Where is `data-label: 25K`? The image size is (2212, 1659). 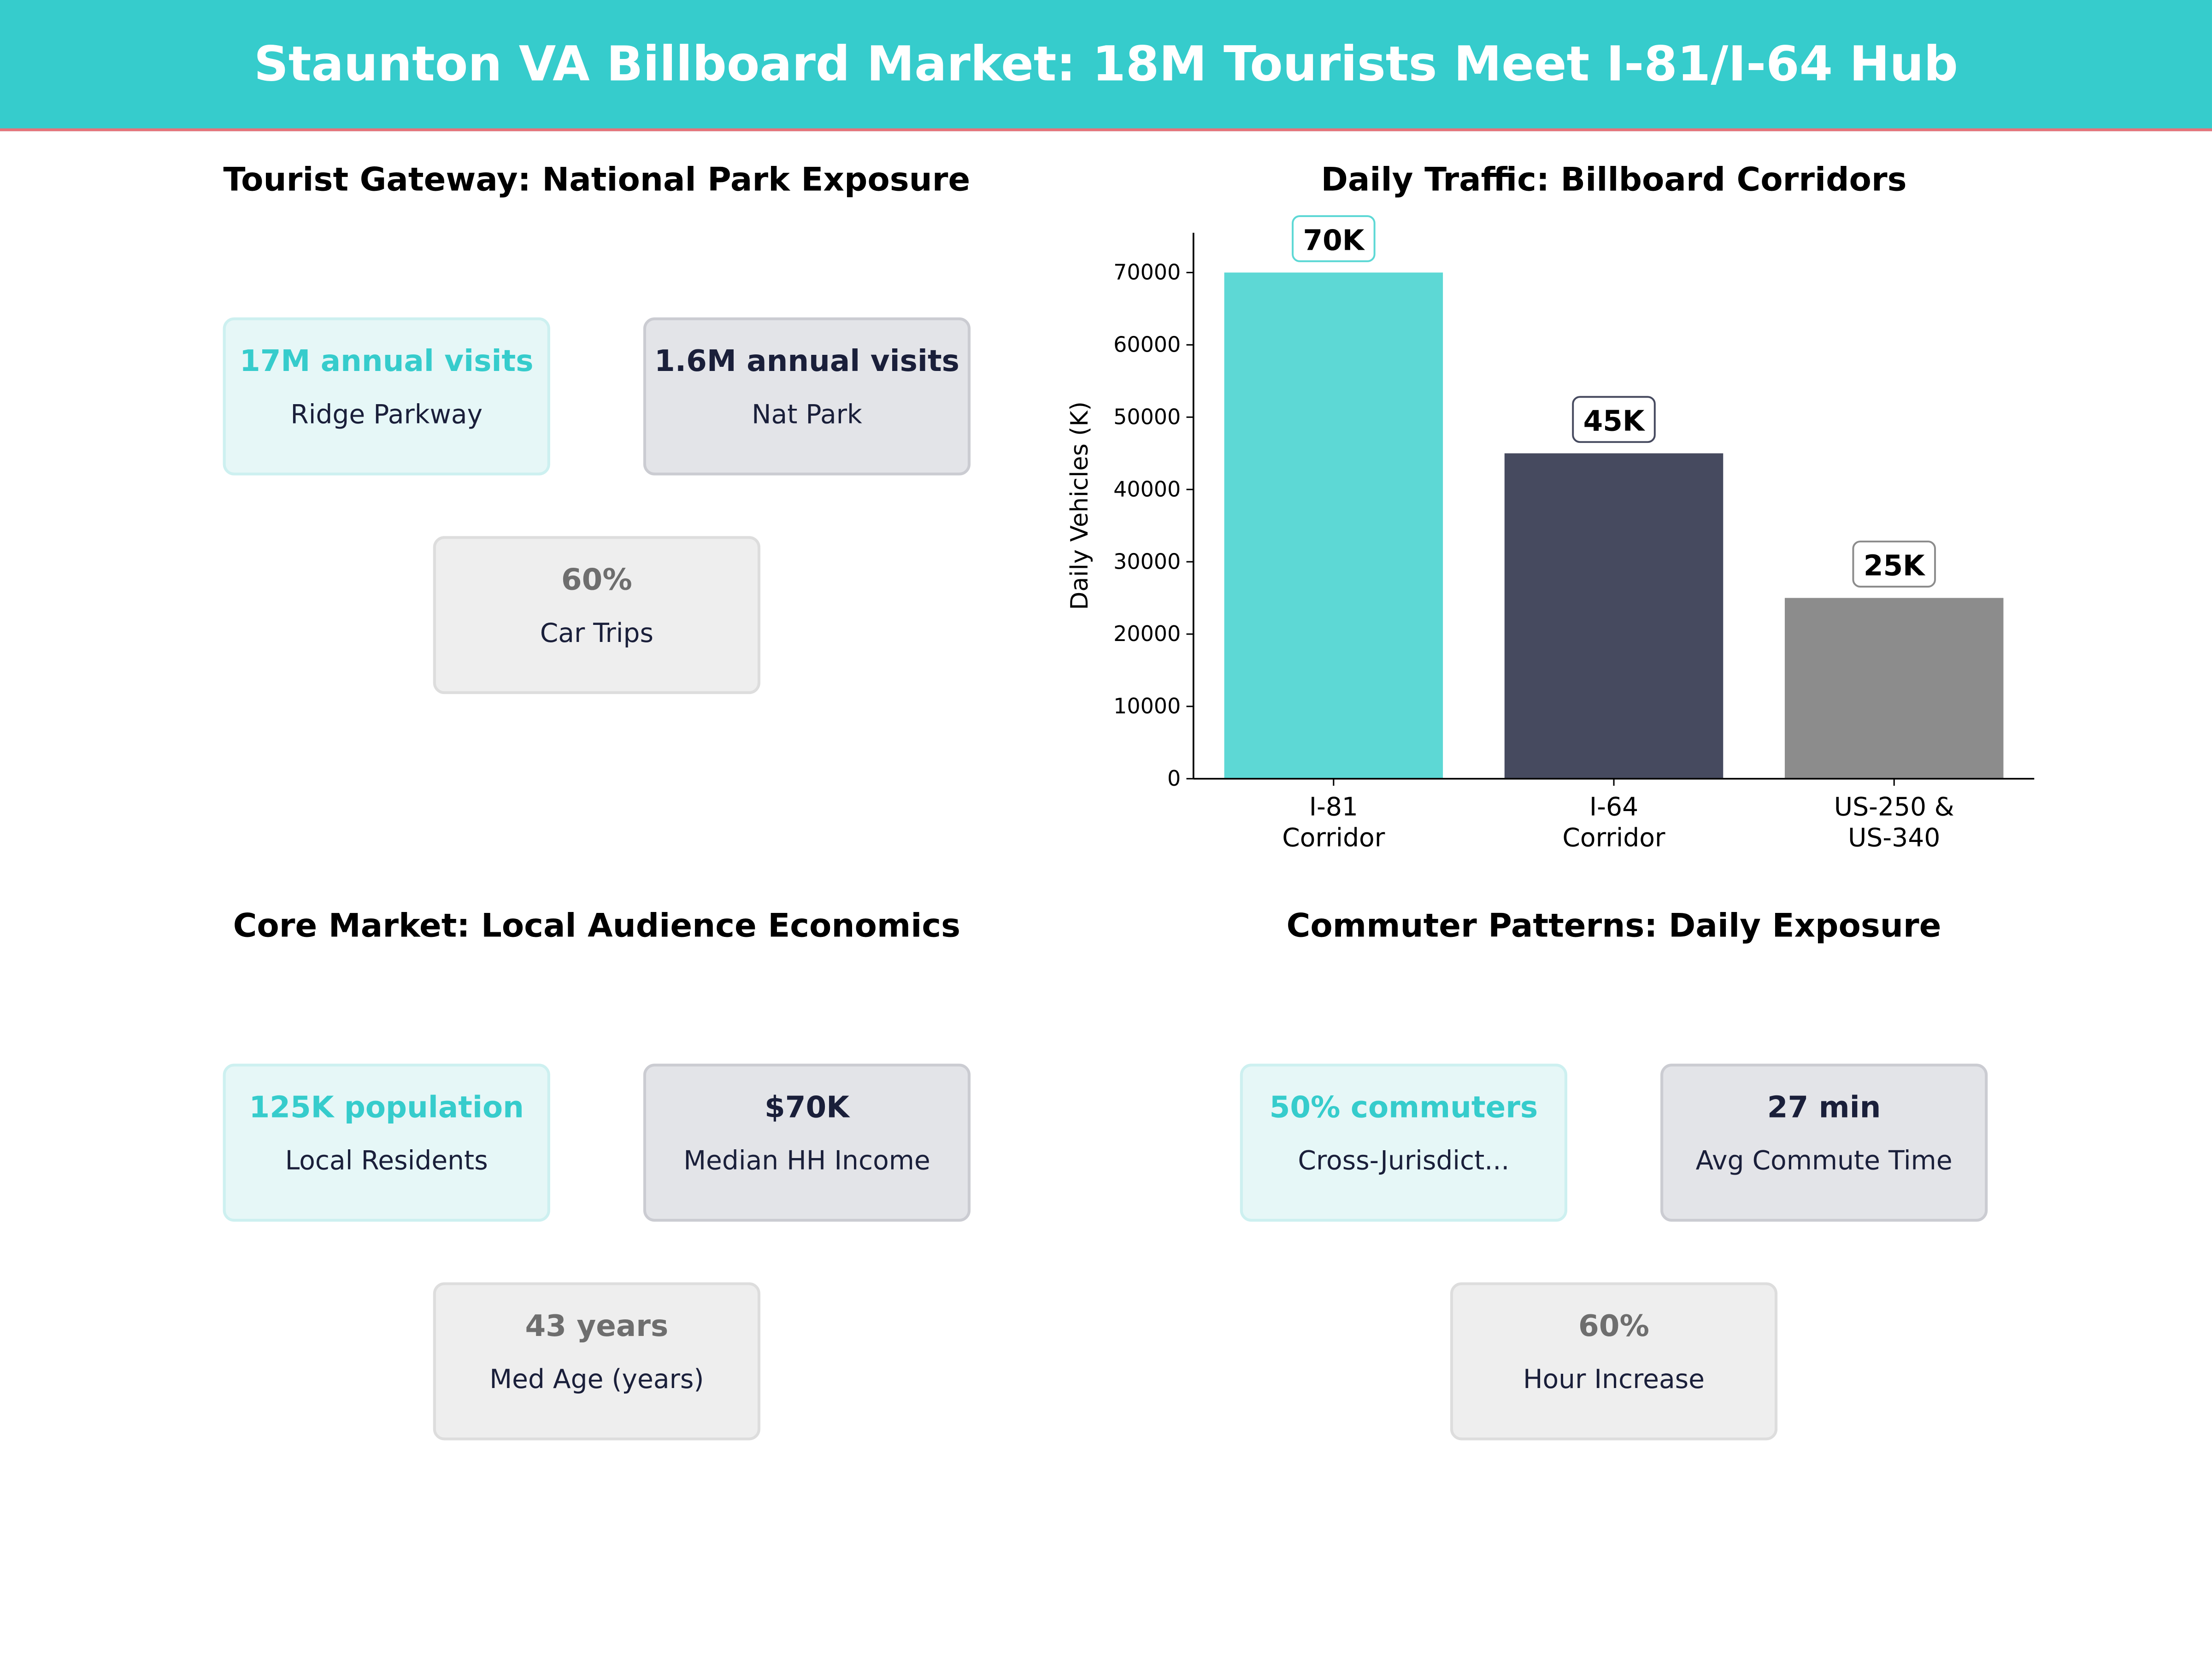
data-label: 25K is located at coordinates (1895, 566).